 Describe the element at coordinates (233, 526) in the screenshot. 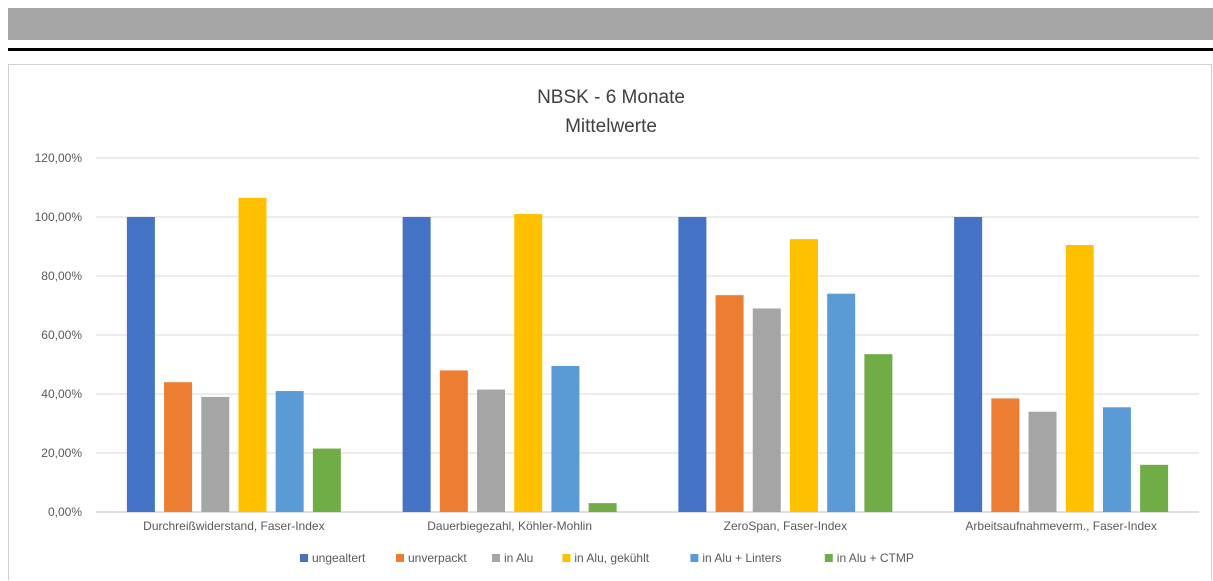

I see `category-label: Durchreißwiderstand, Faser-Index` at that location.